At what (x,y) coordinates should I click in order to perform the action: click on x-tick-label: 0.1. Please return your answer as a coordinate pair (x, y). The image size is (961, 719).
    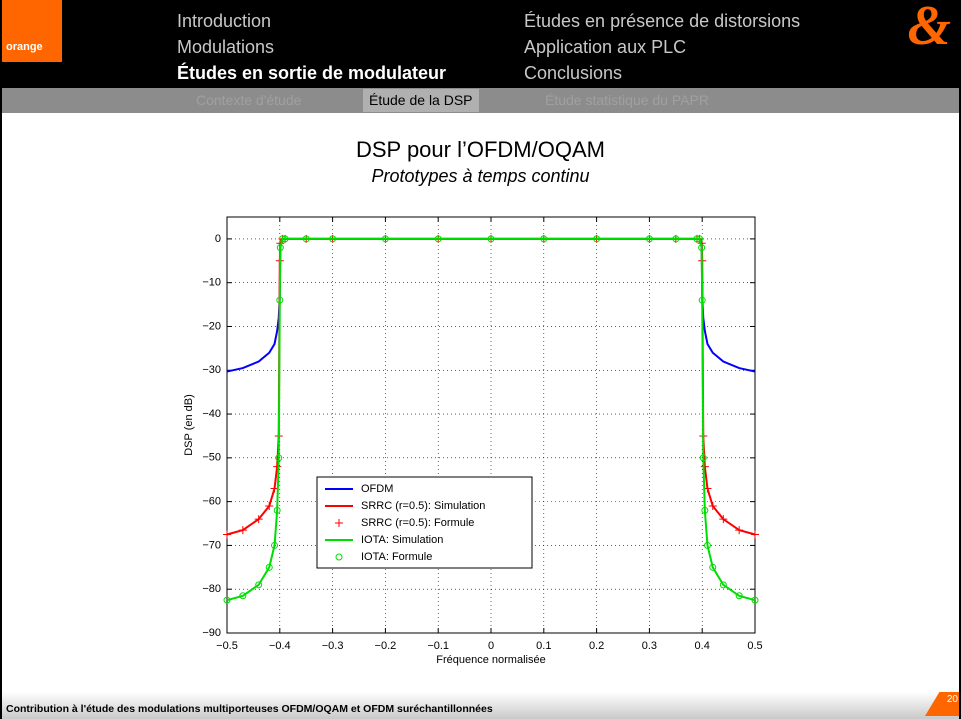
    Looking at the image, I should click on (543, 646).